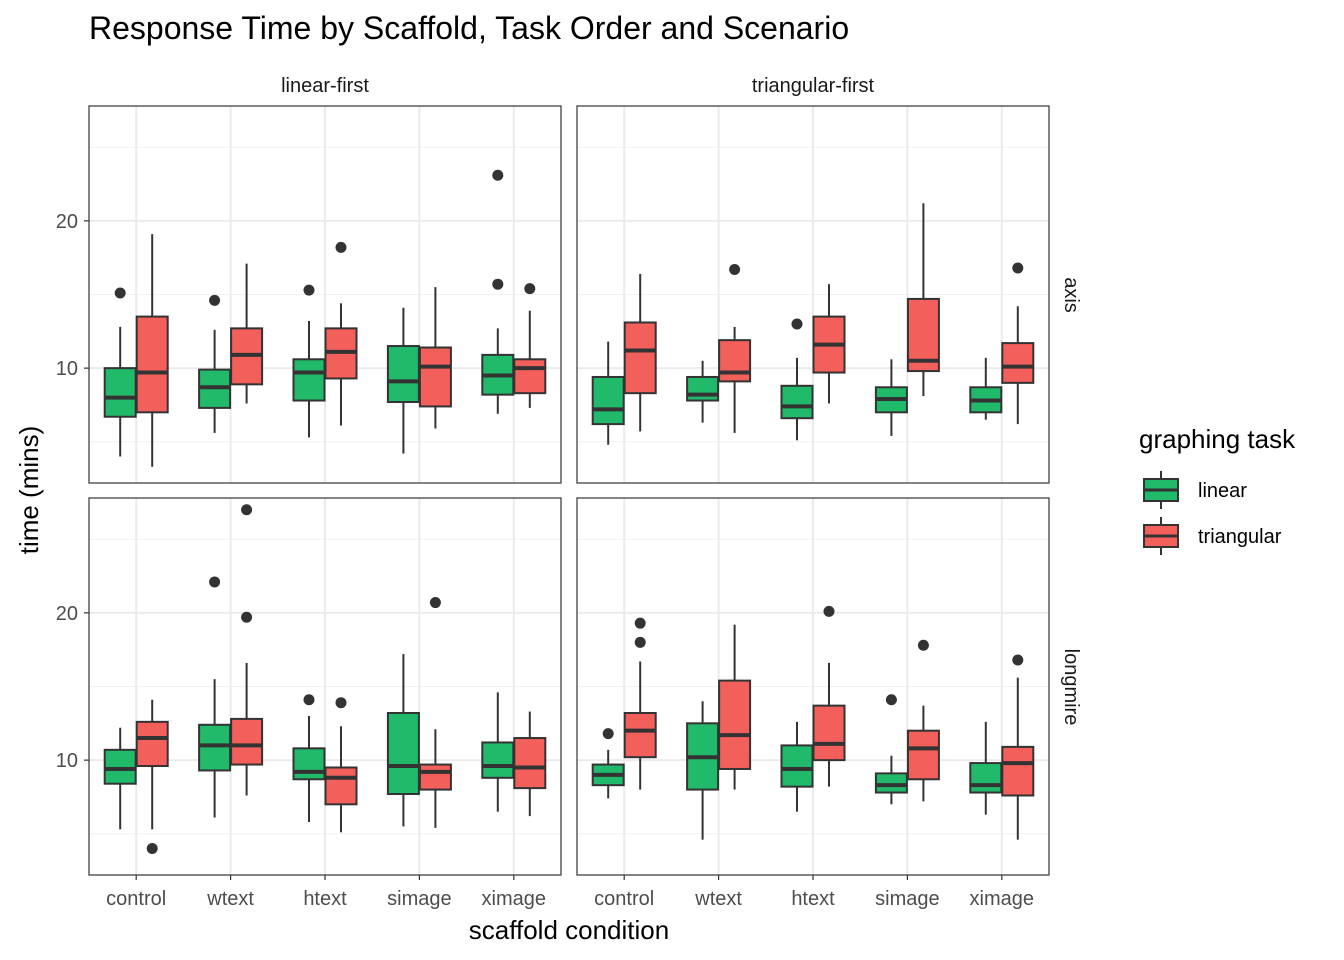 This screenshot has width=1344, height=960. I want to click on box-triangular-first-axis-simage-triangular, so click(923, 300).